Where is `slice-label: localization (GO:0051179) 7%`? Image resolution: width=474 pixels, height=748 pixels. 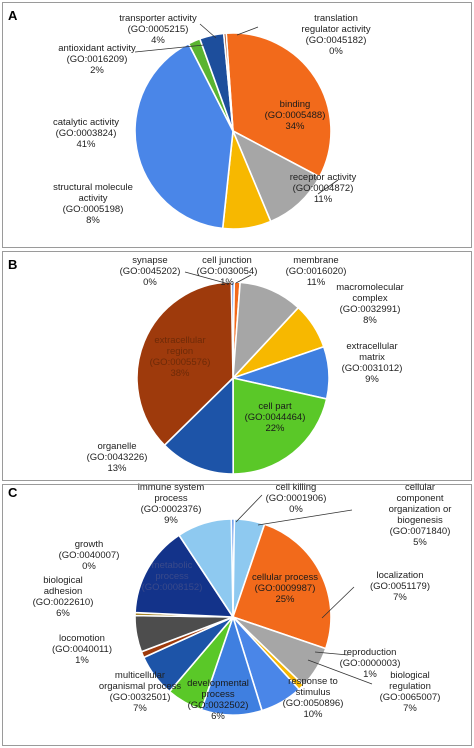 slice-label: localization (GO:0051179) 7% is located at coordinates (400, 586).